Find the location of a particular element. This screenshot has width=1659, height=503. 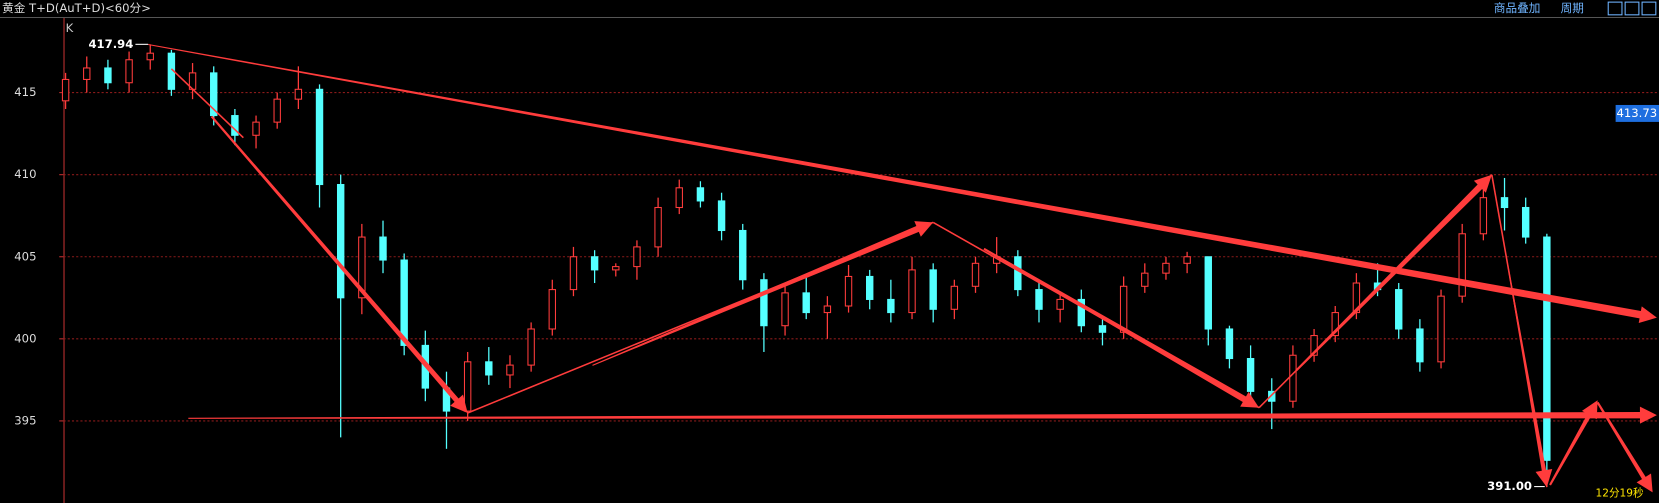

nav-right is located at coordinates (1632, 8).